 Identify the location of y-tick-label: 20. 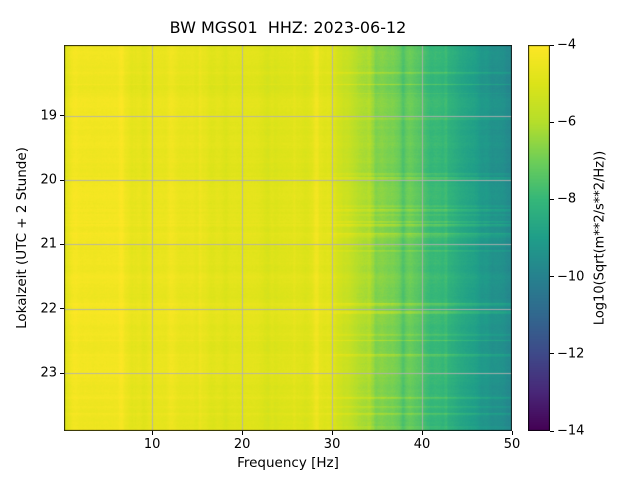
(48, 180).